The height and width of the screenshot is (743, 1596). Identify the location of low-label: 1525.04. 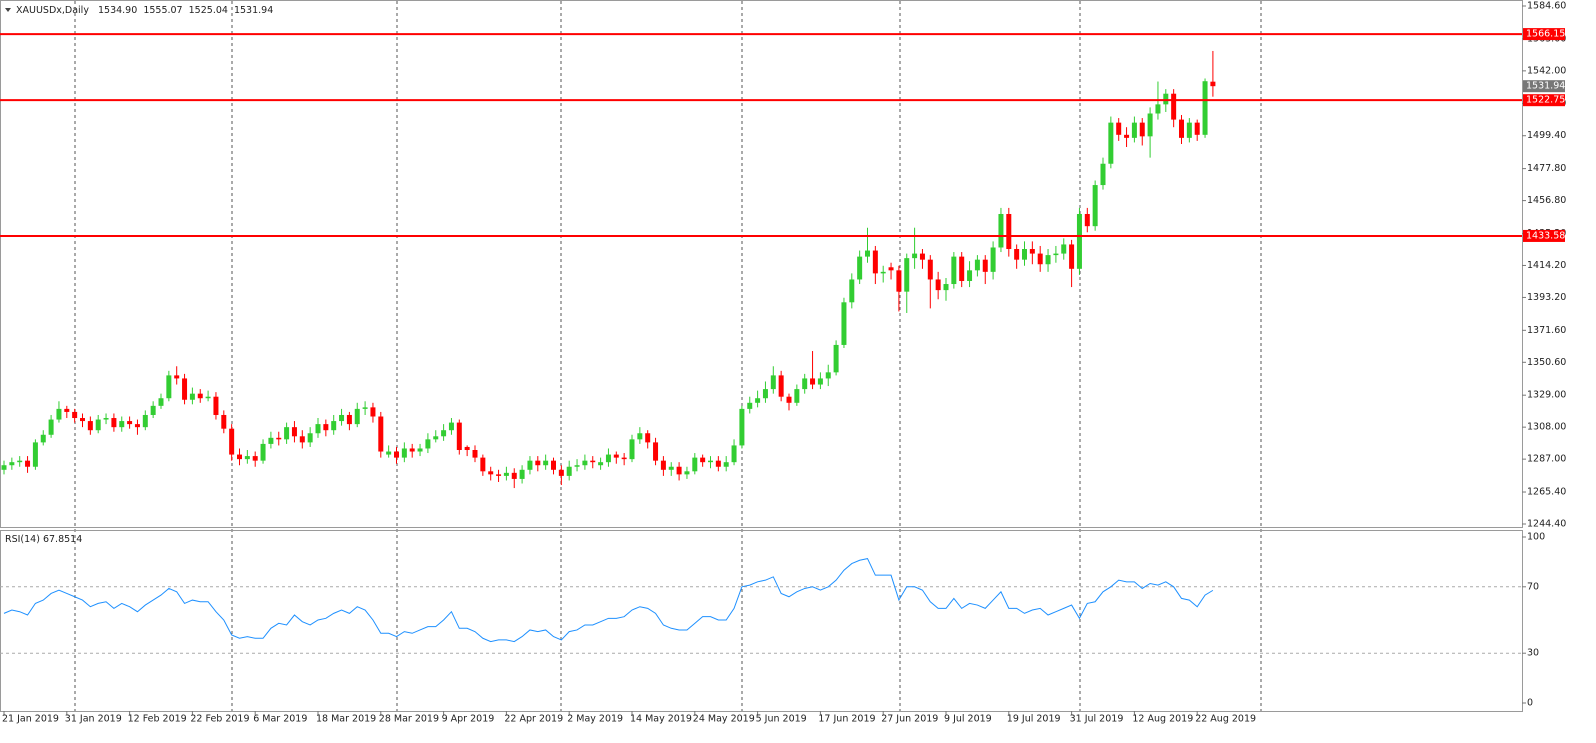
(208, 10).